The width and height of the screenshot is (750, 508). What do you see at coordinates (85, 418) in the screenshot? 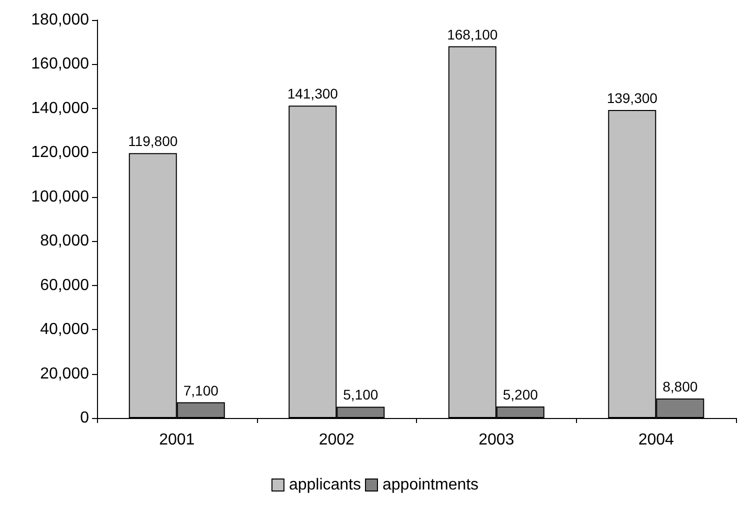
I see `y-tick-label: 0` at bounding box center [85, 418].